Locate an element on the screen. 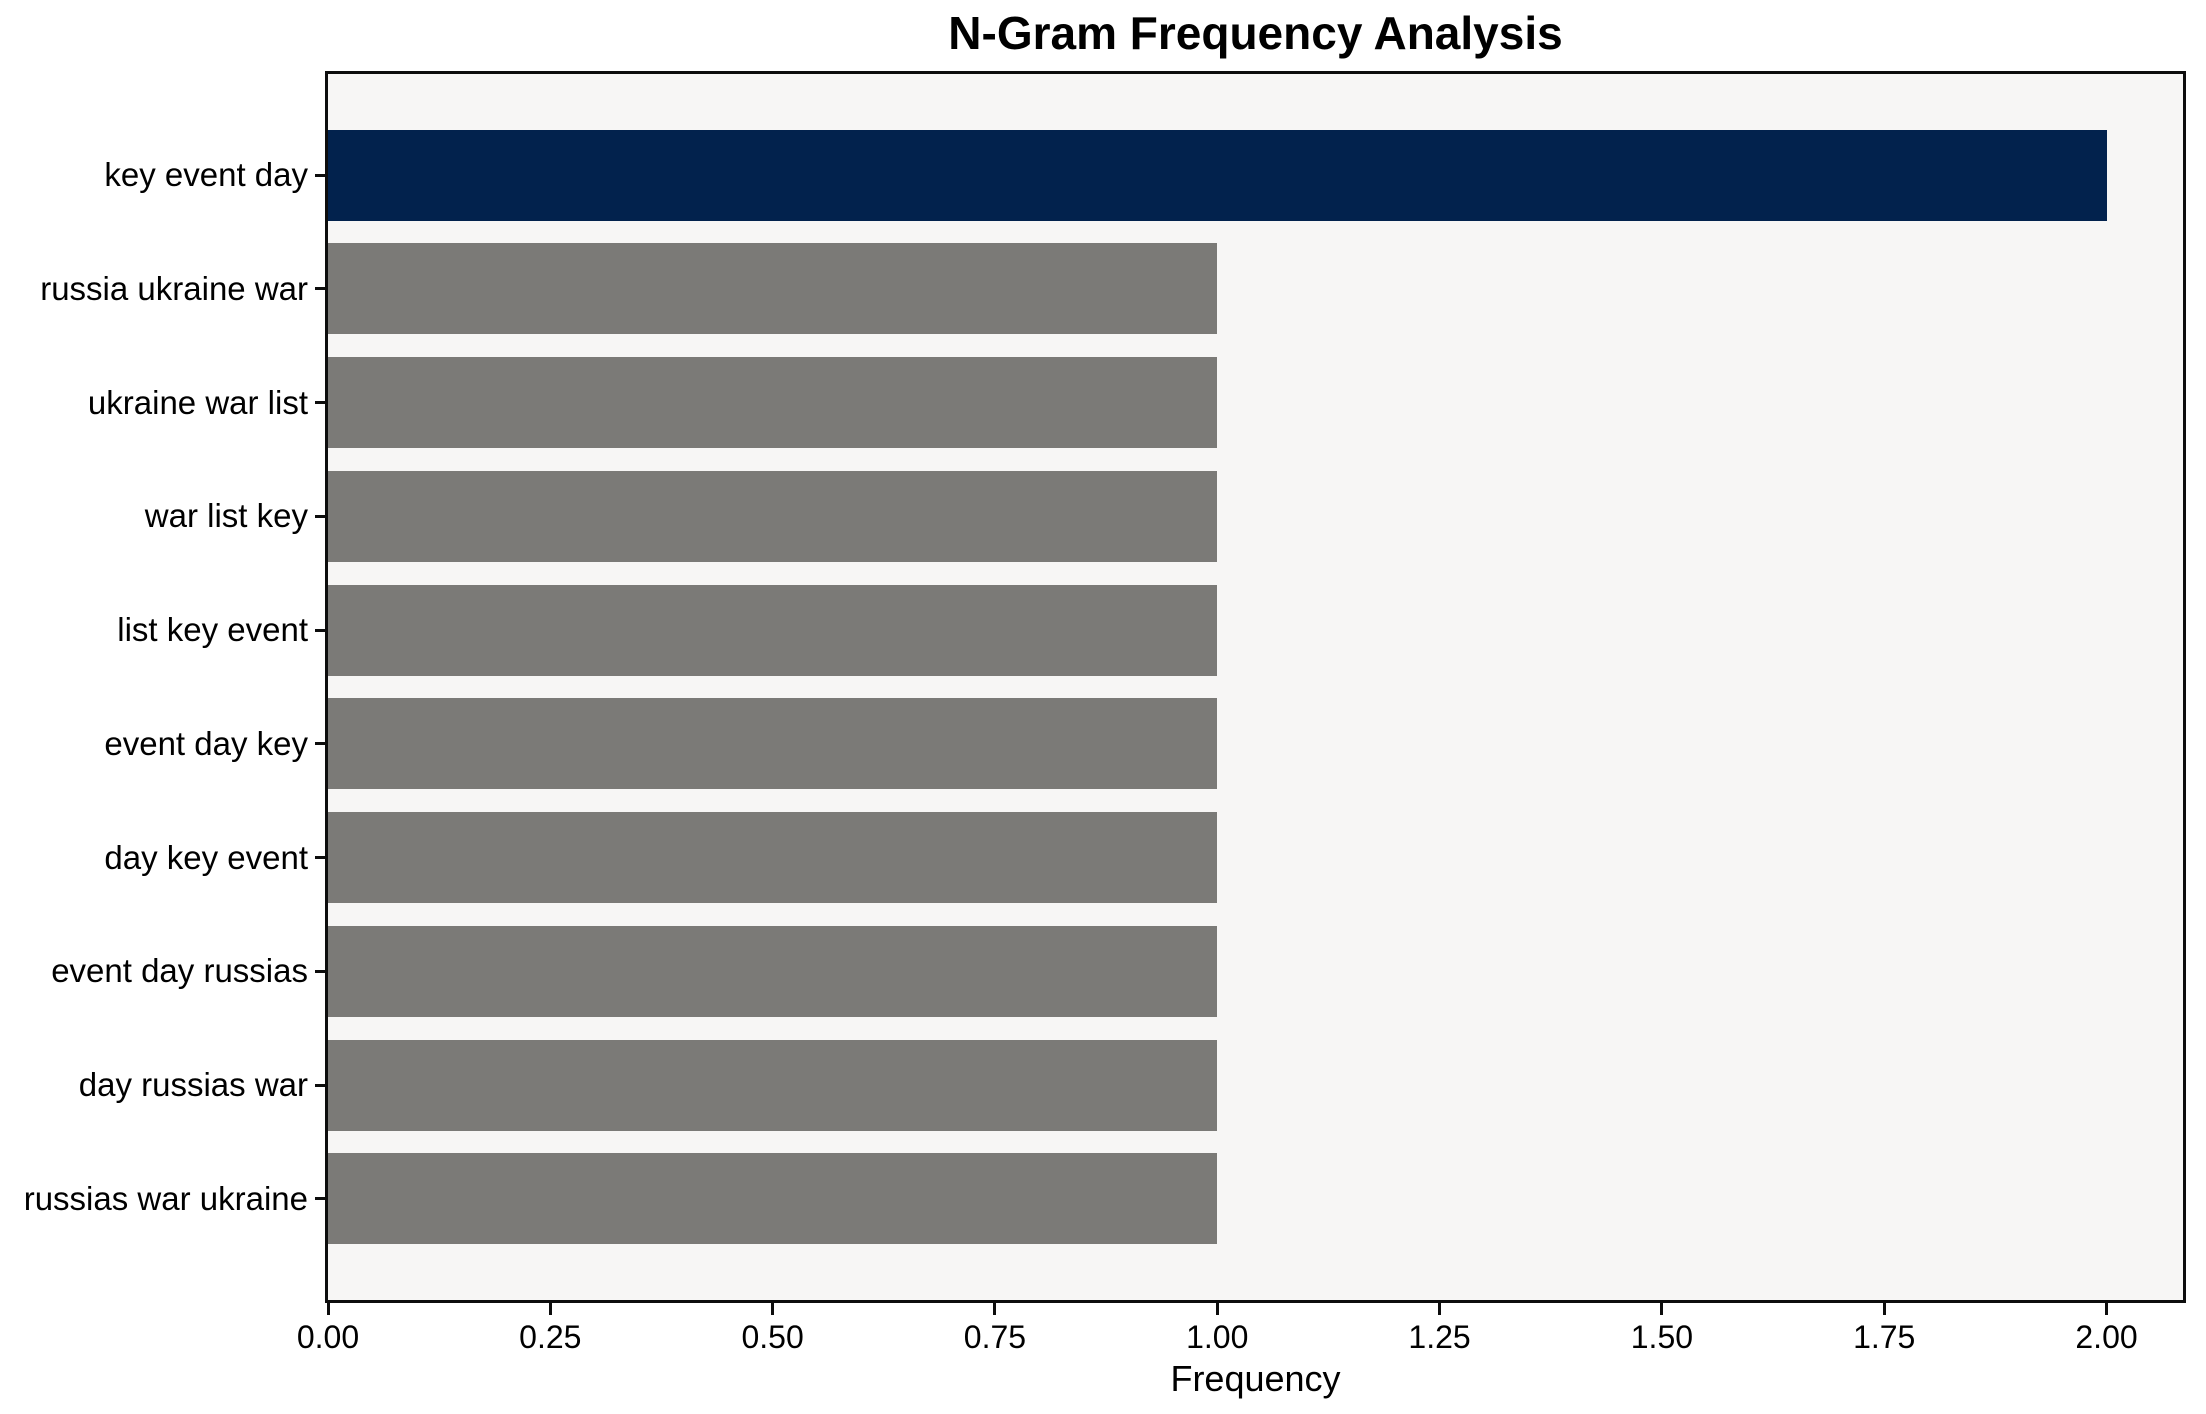 Image resolution: width=2206 pixels, height=1414 pixels. chart-title: N-Gram Frequency Analysis is located at coordinates (1255, 33).